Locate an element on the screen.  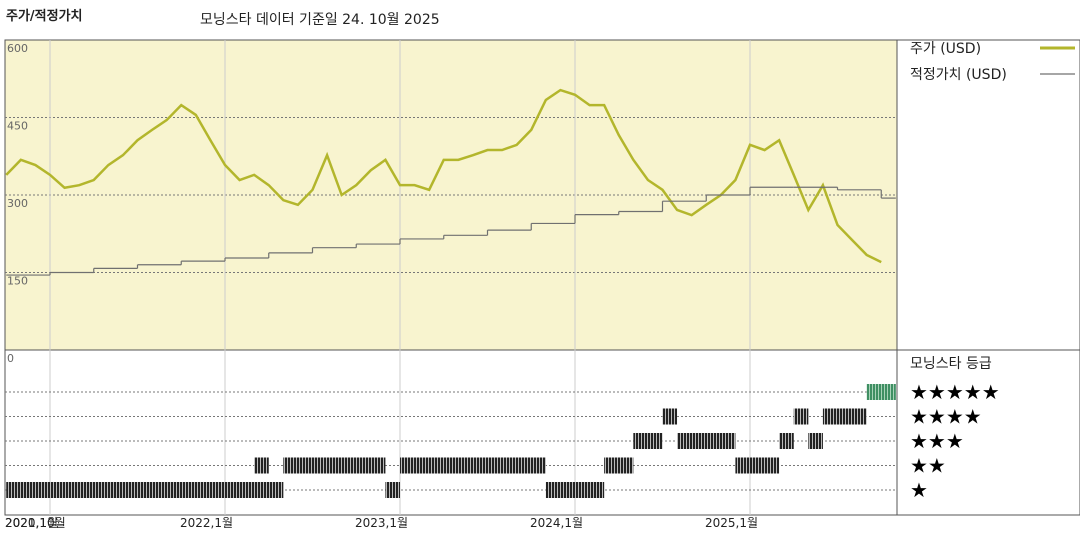
x-tick-label: 2020,10월 is located at coordinates (35, 523).